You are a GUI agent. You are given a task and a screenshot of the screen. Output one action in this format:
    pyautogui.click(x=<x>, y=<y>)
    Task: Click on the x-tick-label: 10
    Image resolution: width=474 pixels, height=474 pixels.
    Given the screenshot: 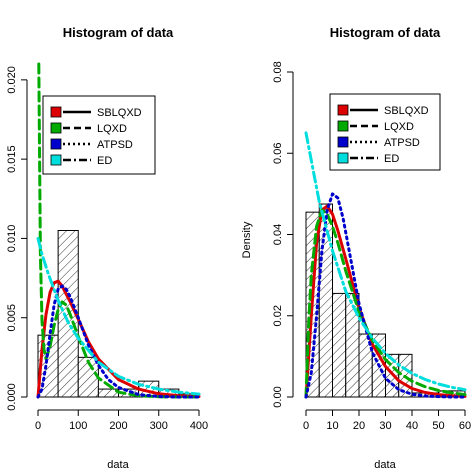 What is the action you would take?
    pyautogui.click(x=332, y=426)
    